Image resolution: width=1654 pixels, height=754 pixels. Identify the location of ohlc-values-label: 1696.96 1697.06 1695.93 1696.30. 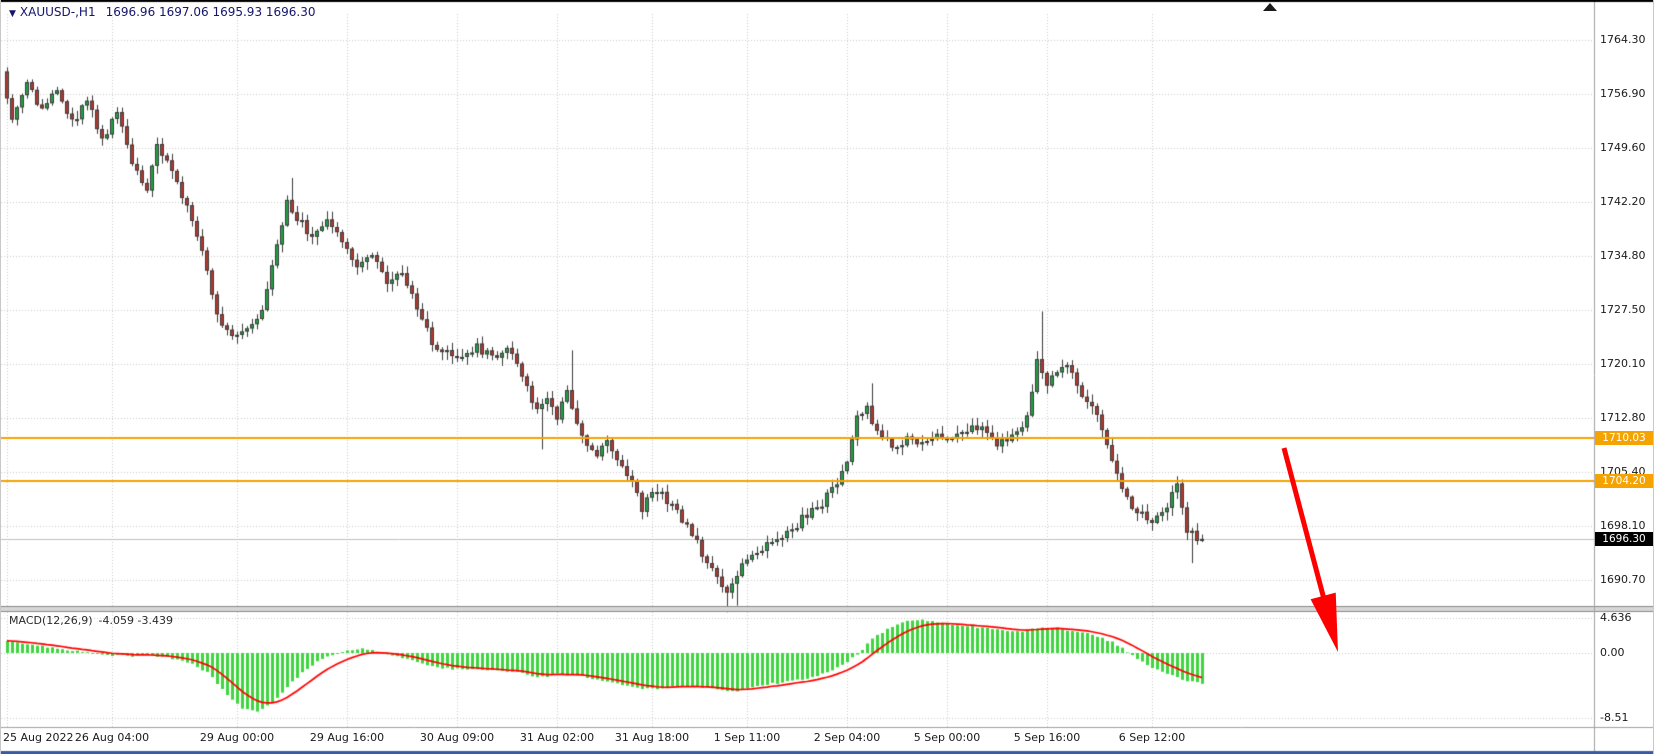
(210, 12).